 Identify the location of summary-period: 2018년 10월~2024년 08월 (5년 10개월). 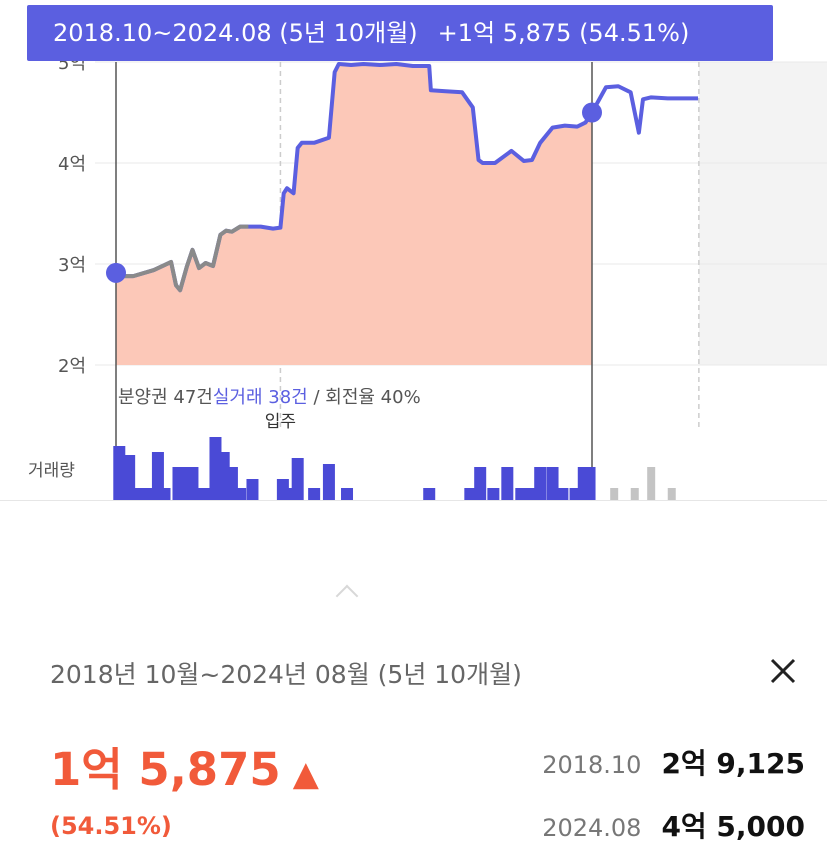
(286, 674).